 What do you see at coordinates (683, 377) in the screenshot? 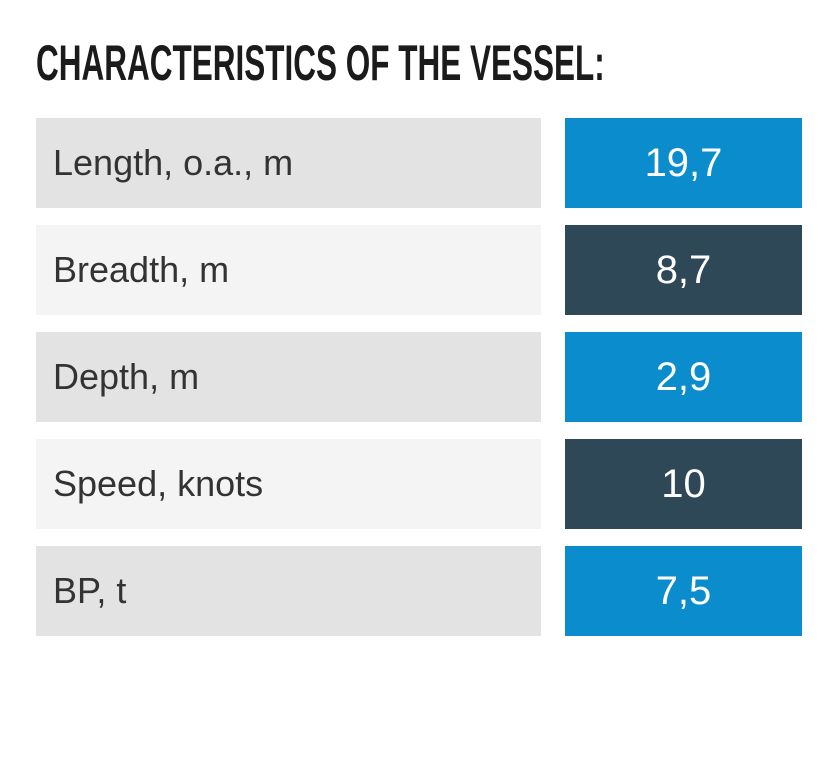
I see `characteristic-value: 2,9` at bounding box center [683, 377].